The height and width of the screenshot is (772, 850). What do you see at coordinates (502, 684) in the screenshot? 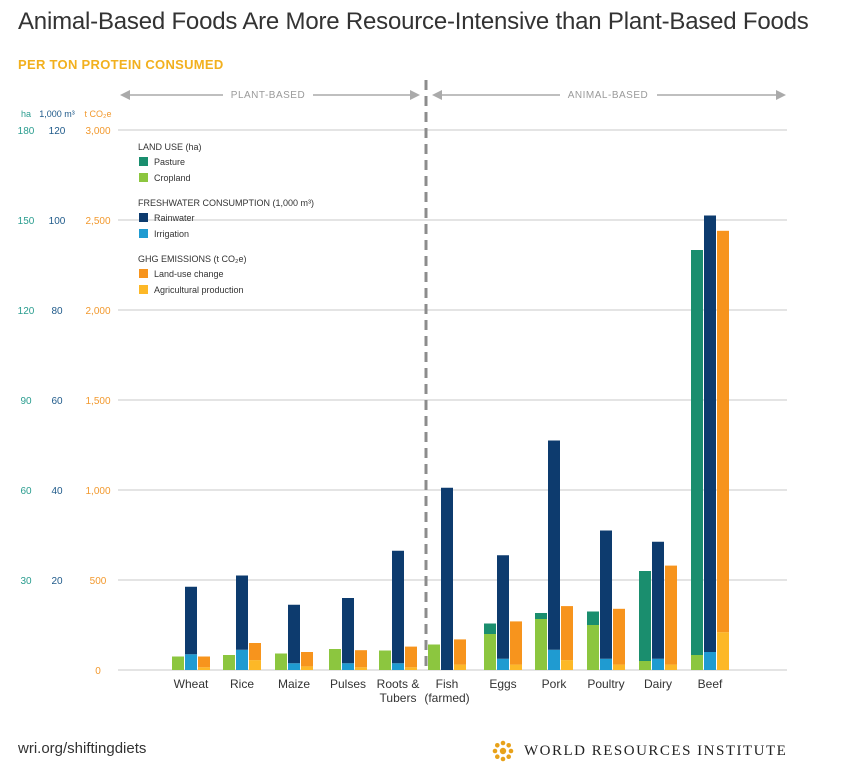
I see `category-label: Eggs` at bounding box center [502, 684].